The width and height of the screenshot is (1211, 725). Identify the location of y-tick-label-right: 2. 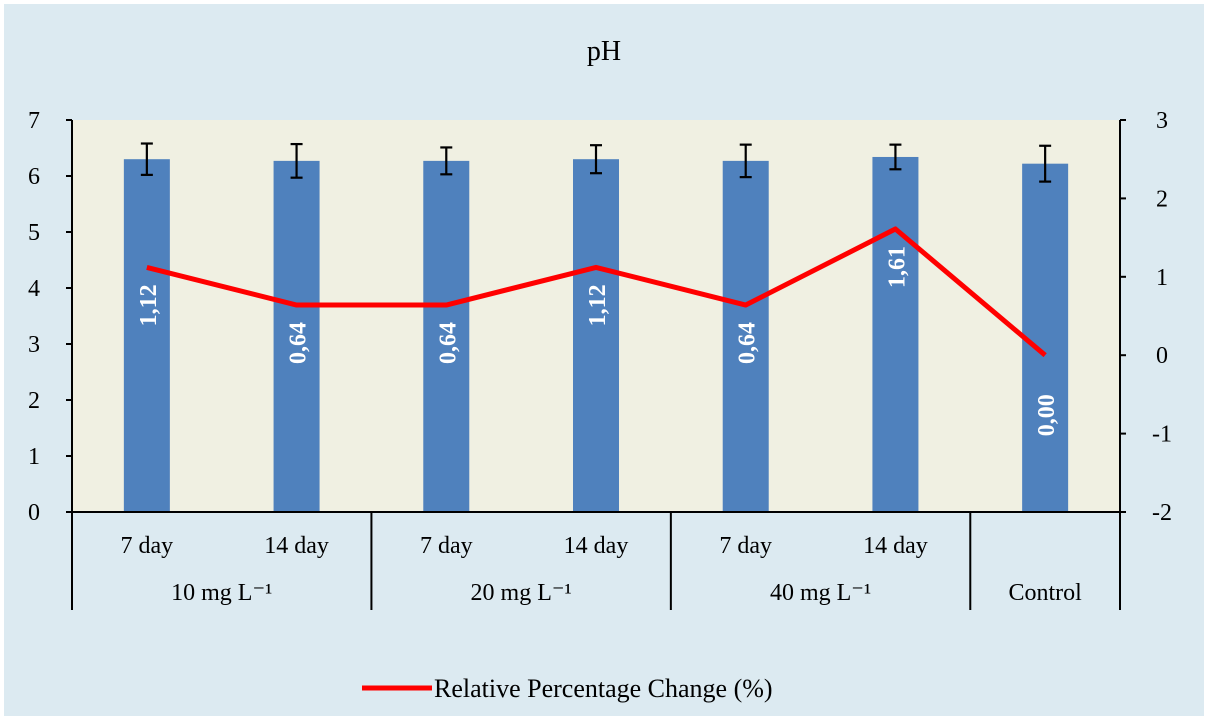
(1162, 199).